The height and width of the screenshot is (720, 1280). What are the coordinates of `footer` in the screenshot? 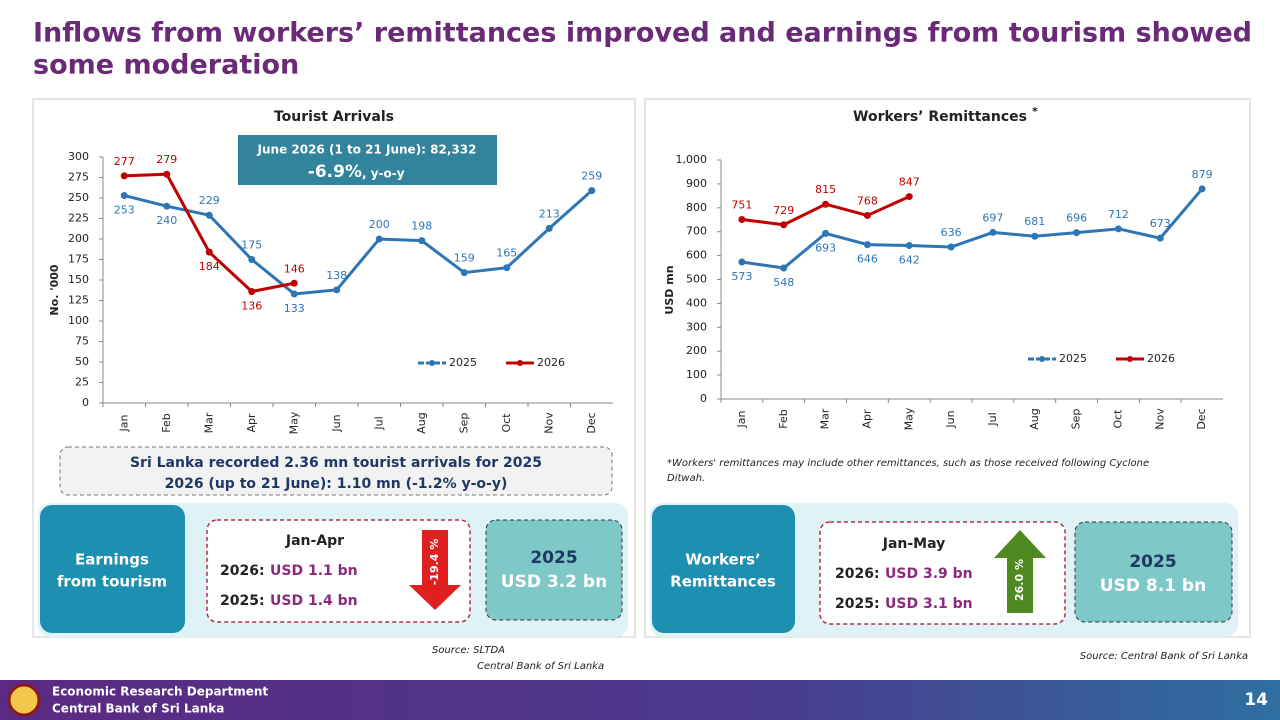 It's located at (640, 700).